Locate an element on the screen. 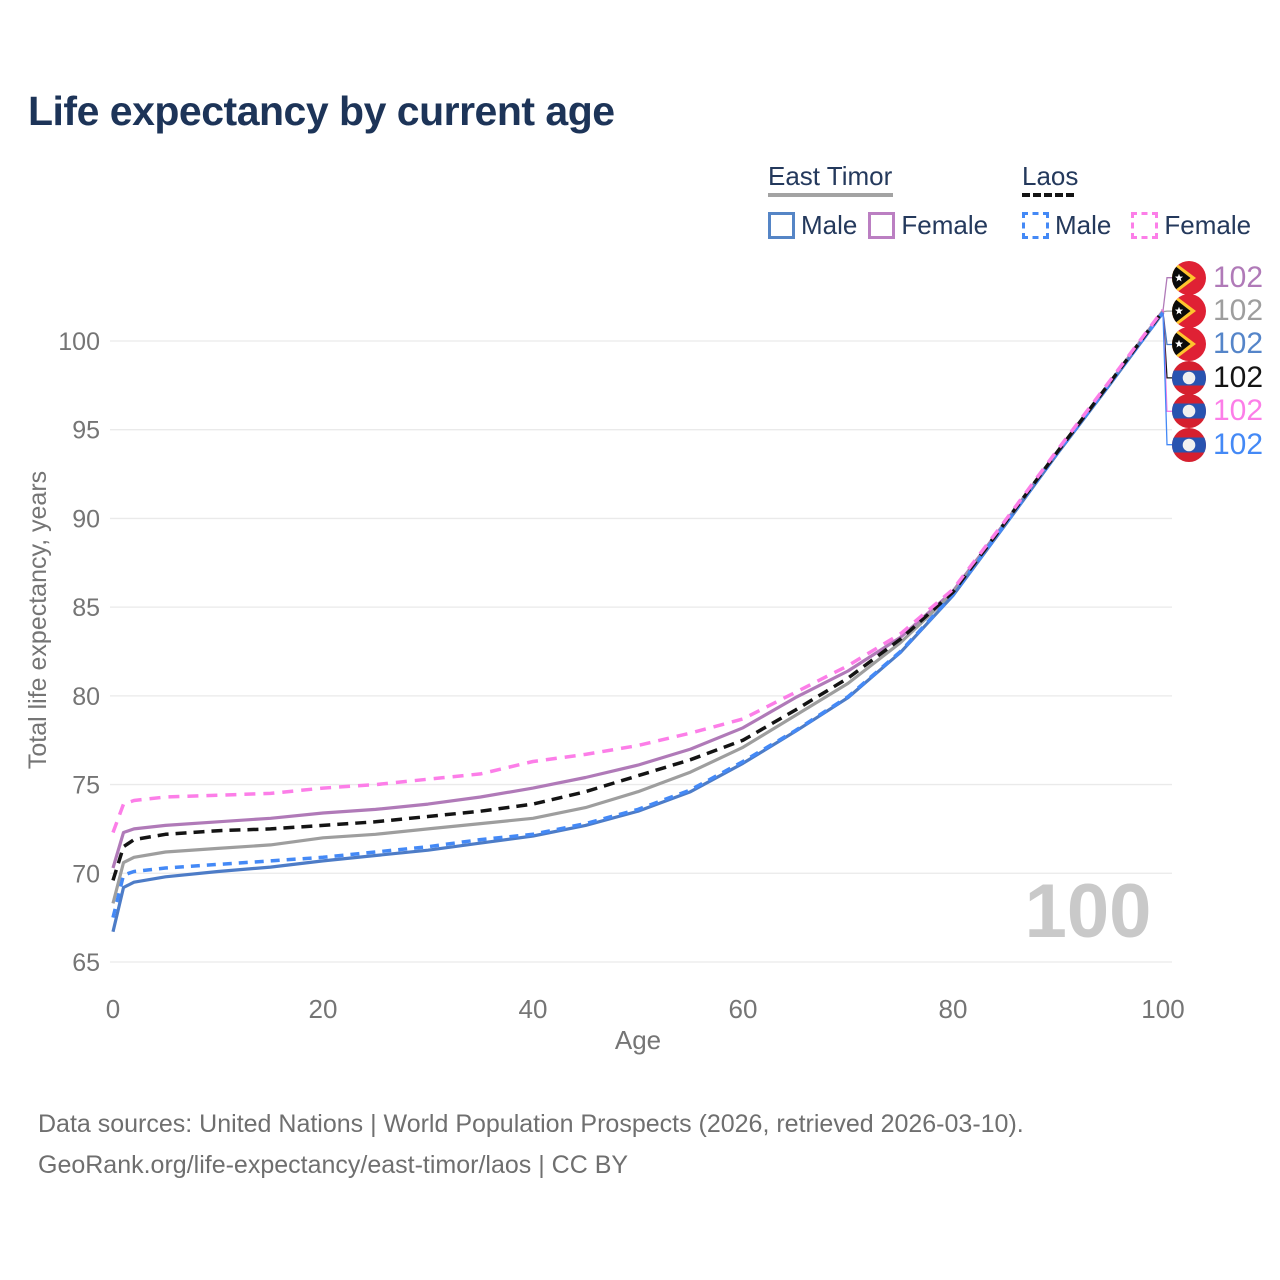  y-tick-85: 85 is located at coordinates (86, 608).